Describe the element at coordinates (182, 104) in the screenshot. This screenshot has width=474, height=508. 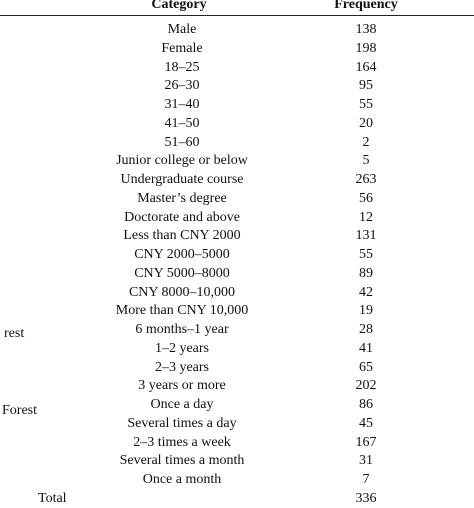
I see `category-cell: 31–40` at that location.